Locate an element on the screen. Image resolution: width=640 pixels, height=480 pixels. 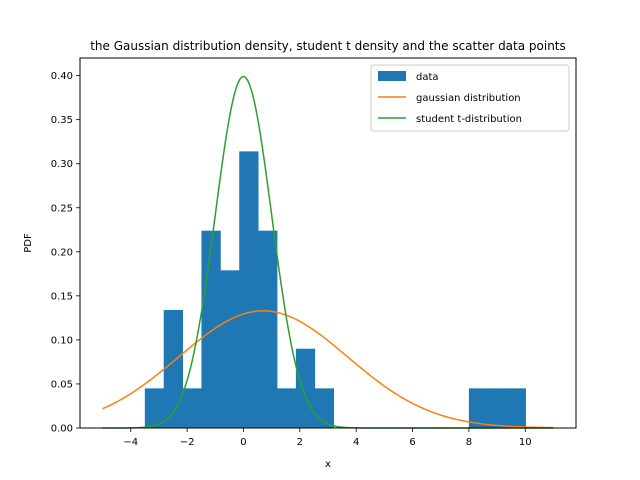
y-tick-label: 0.05 is located at coordinates (62, 384).